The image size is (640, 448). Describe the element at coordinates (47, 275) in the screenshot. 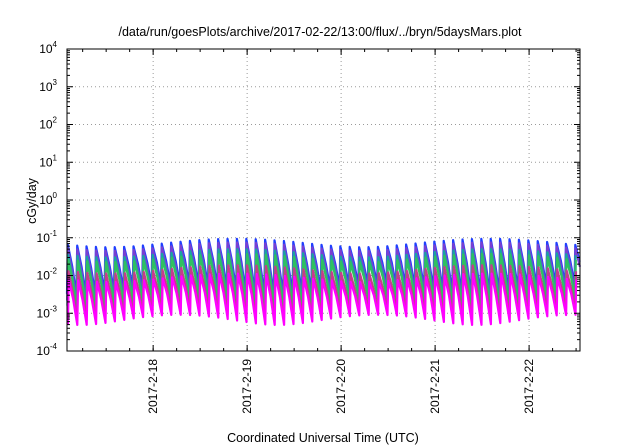

I see `y-tick-label: 10⁻²` at that location.